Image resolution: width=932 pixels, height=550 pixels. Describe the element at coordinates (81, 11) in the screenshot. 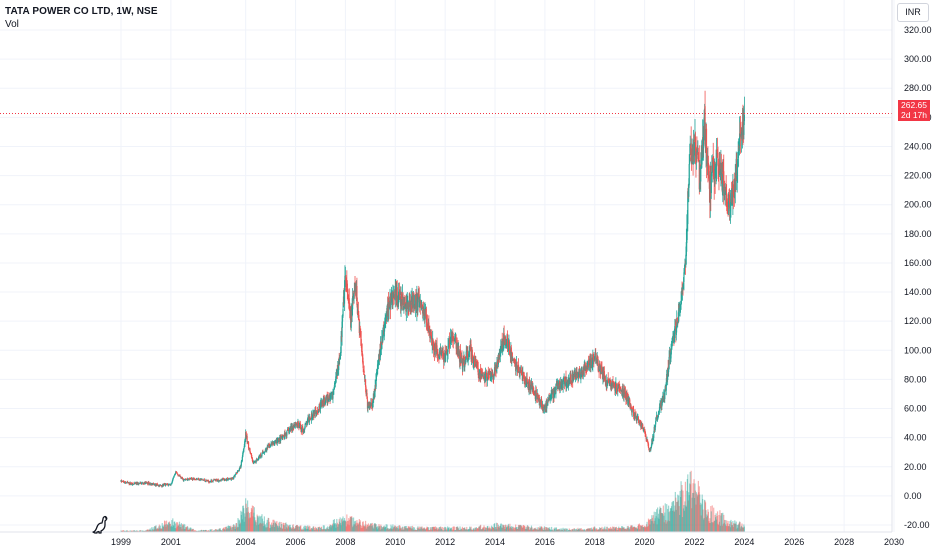

I see `symbol-title: TATA POWER CO LTD, 1W, NSE` at that location.